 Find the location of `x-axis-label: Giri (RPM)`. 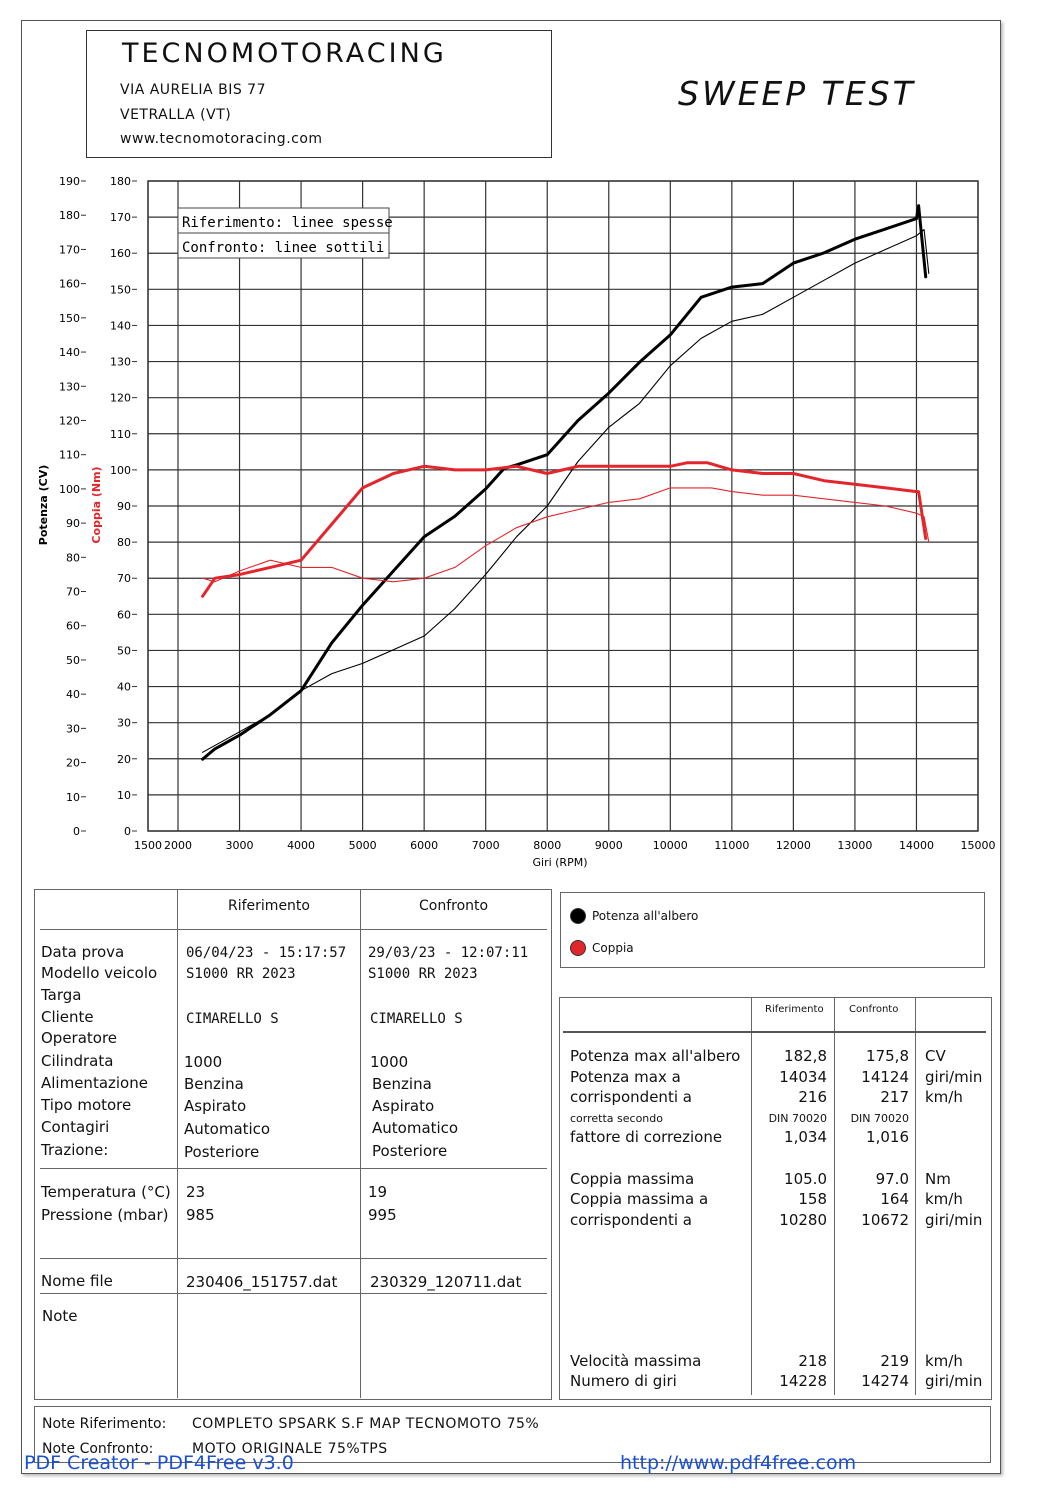

x-axis-label: Giri (RPM) is located at coordinates (559, 862).